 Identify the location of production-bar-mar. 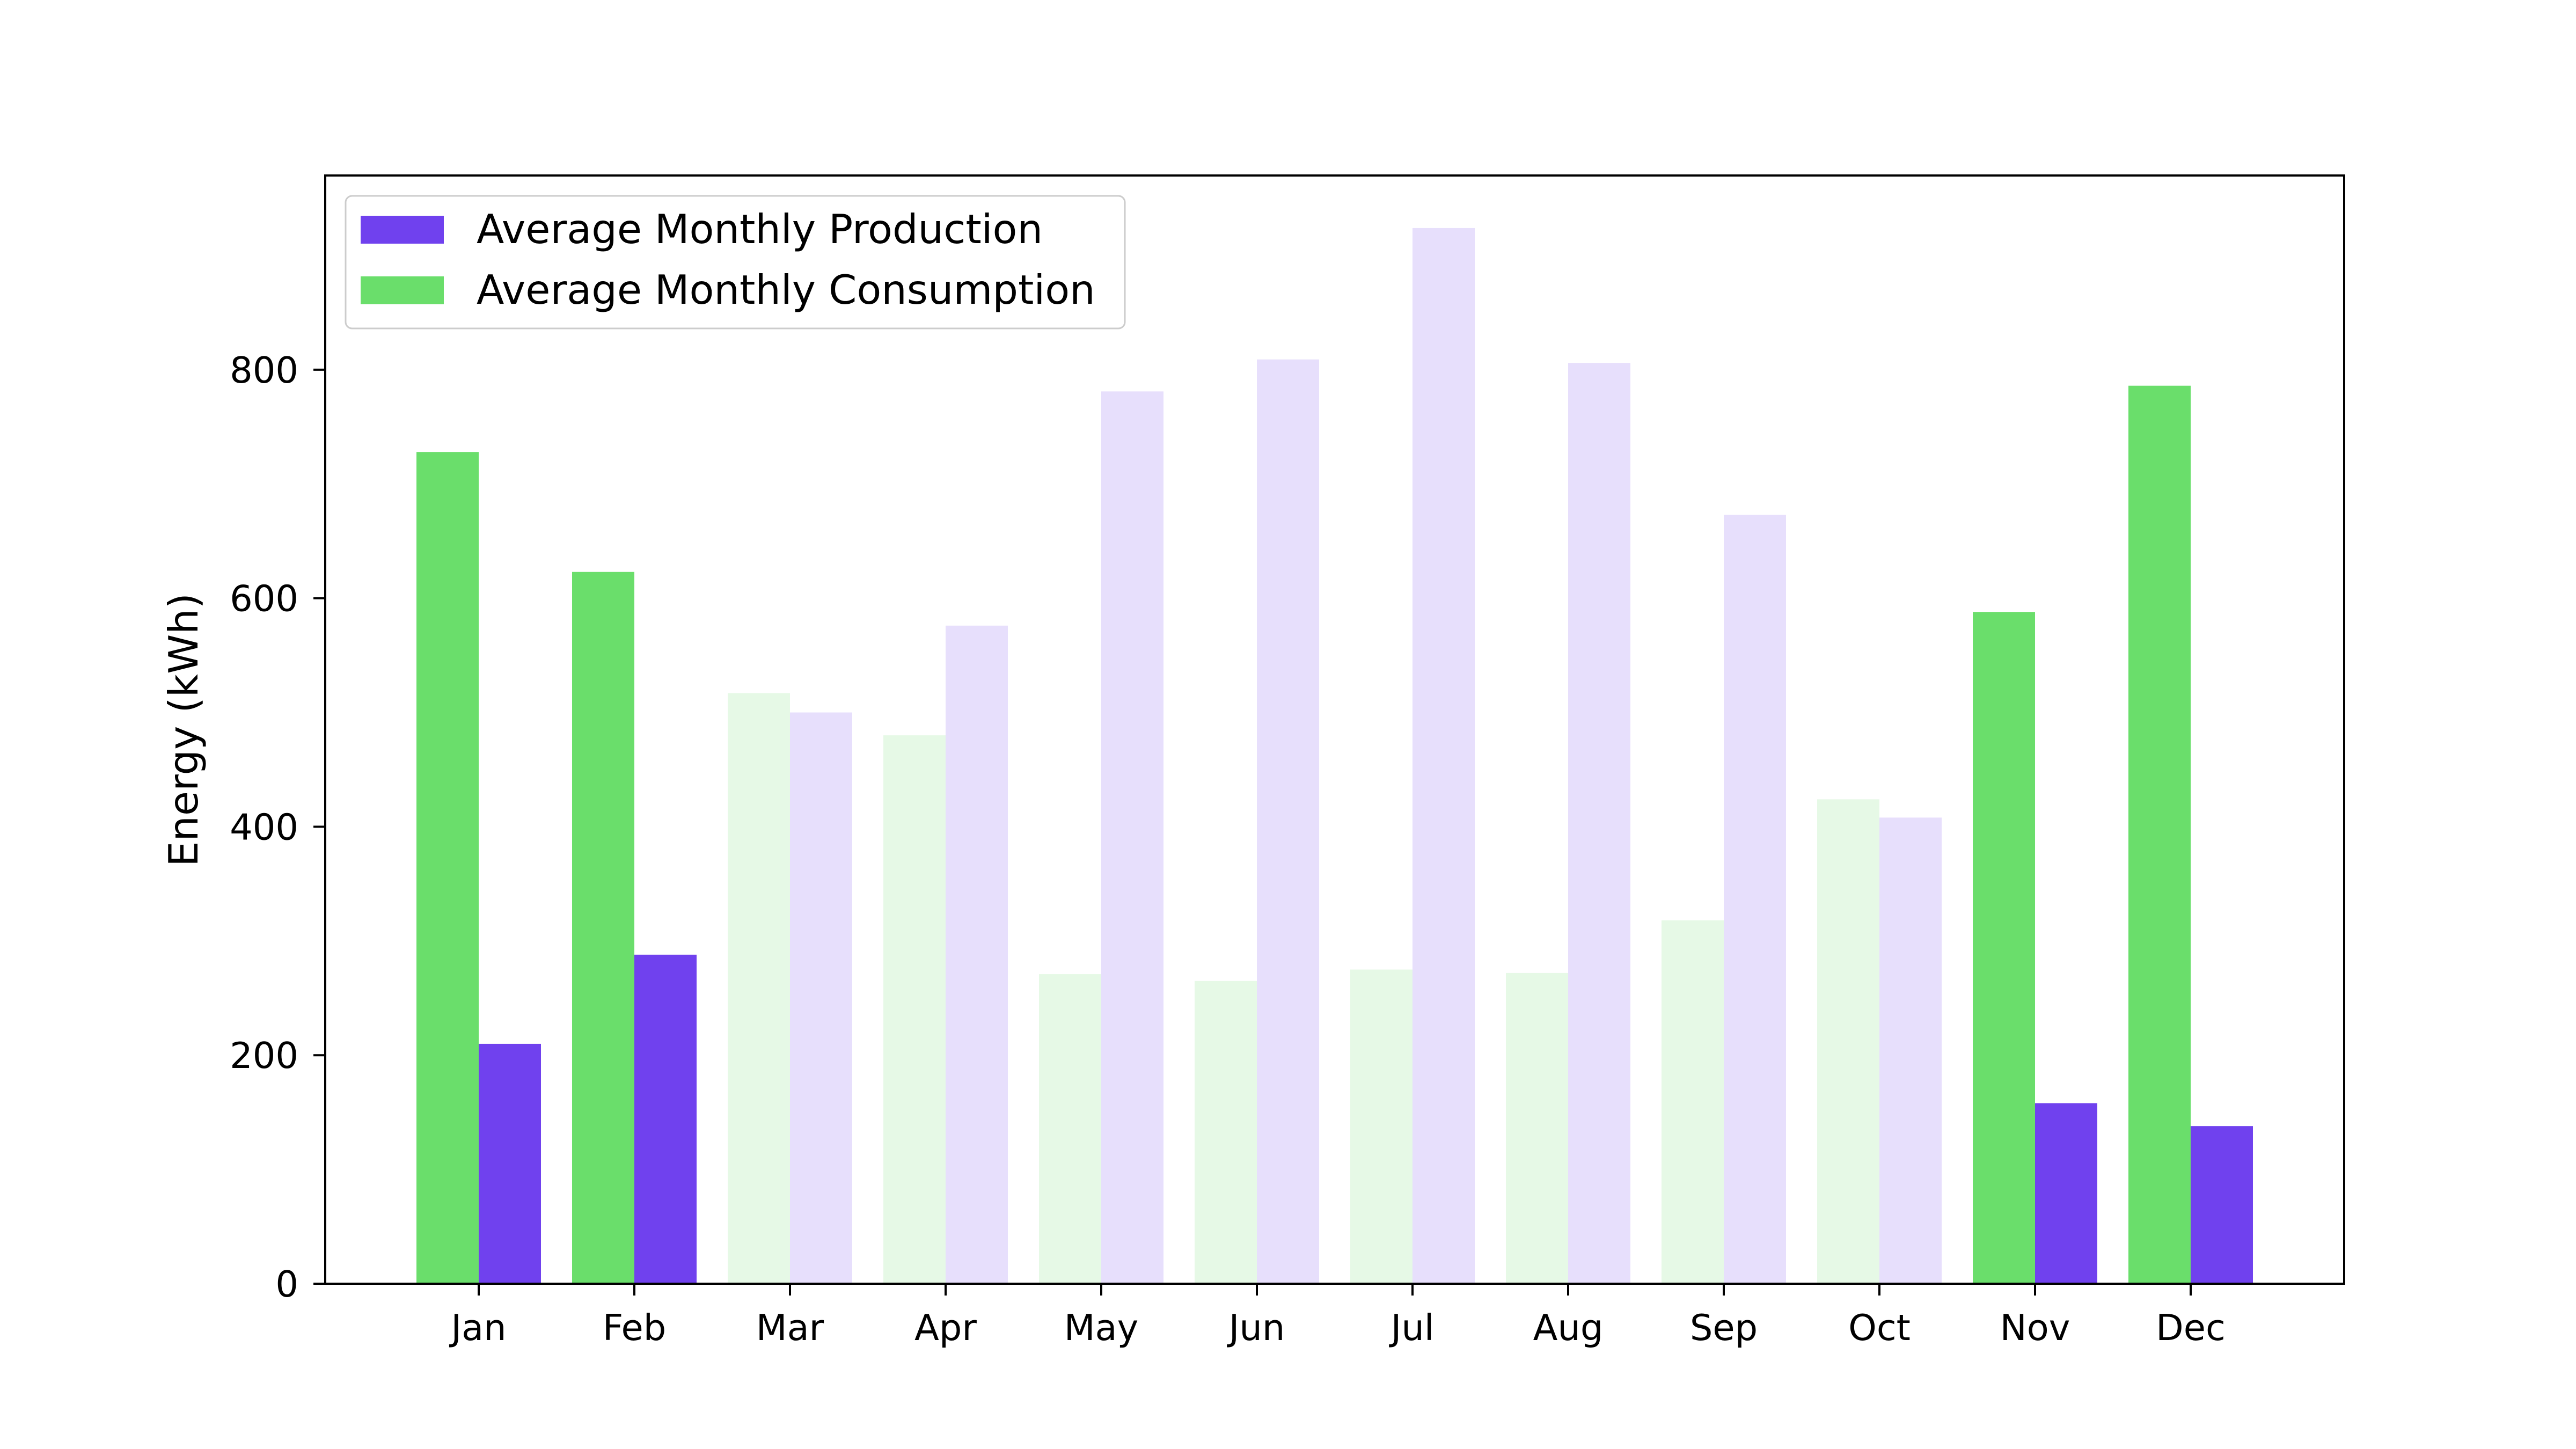
(821, 998).